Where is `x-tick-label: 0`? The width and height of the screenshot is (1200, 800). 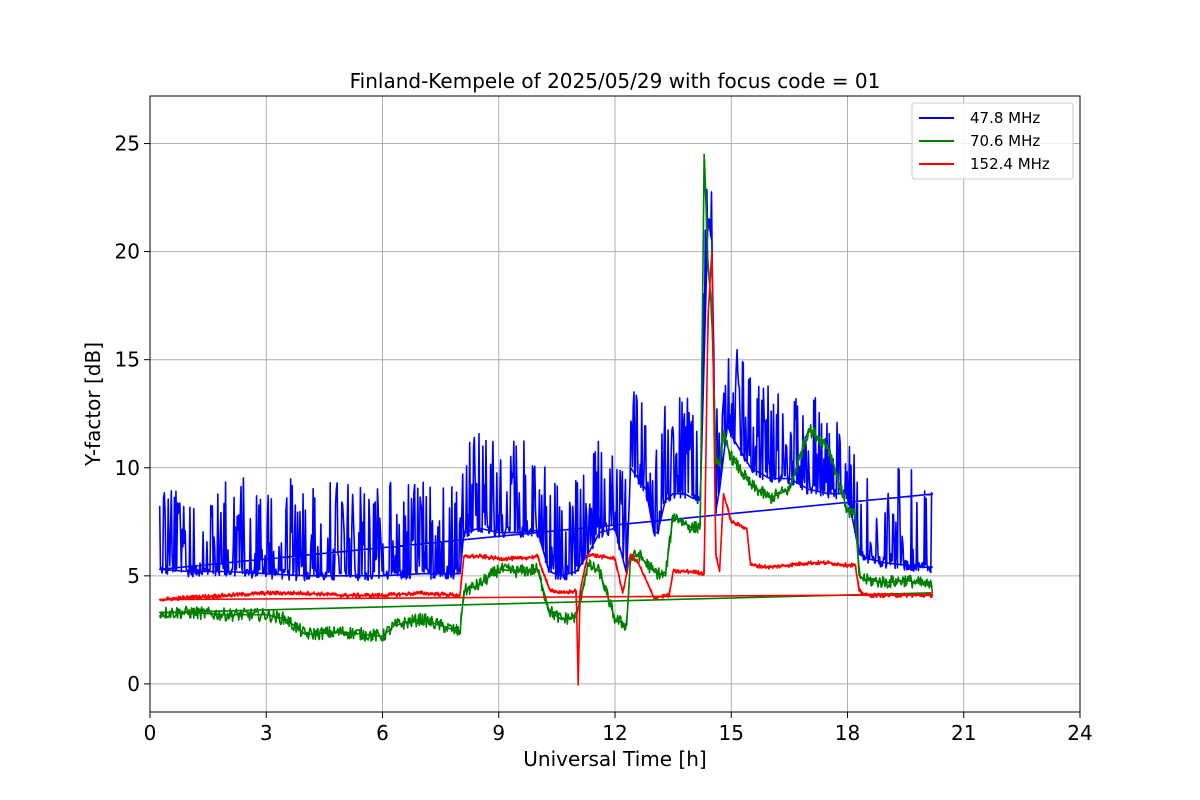
x-tick-label: 0 is located at coordinates (150, 733).